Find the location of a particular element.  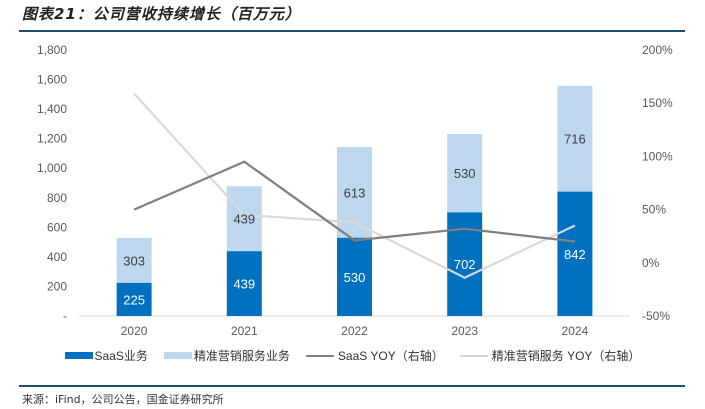

bar-saas-label: 530 is located at coordinates (355, 277).